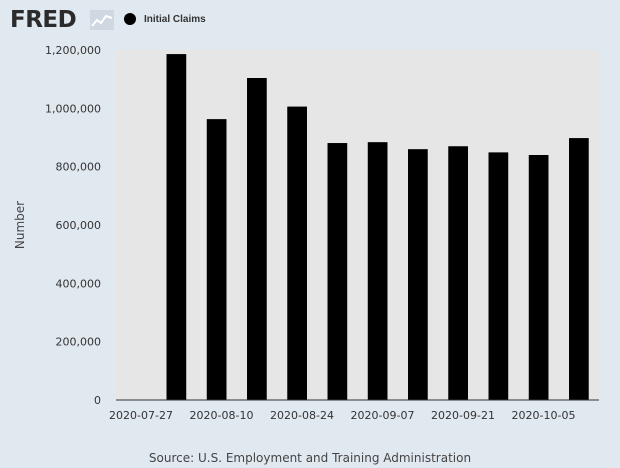  Describe the element at coordinates (463, 415) in the screenshot. I see `x-tick-label: 2020-09-21` at that location.